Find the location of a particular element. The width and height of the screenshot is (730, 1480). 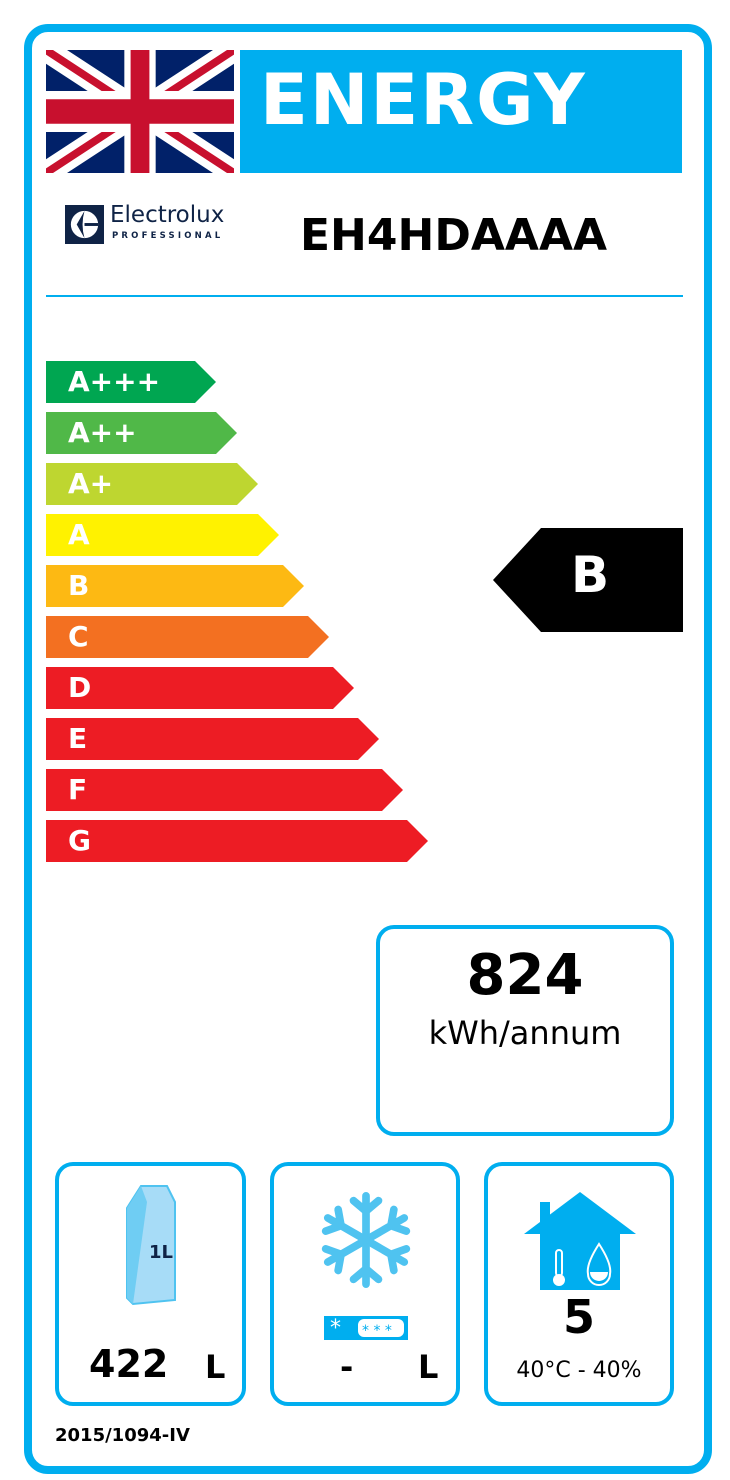

storage-volume-box: 1L 422 L is located at coordinates (150, 1284).